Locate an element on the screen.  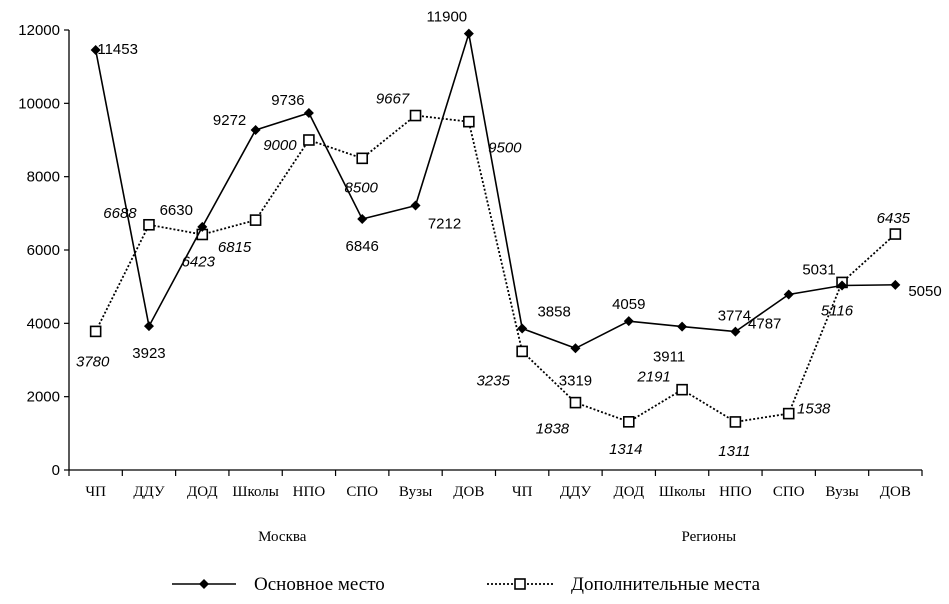
data-label-additional: 1838 is located at coordinates (553, 429).